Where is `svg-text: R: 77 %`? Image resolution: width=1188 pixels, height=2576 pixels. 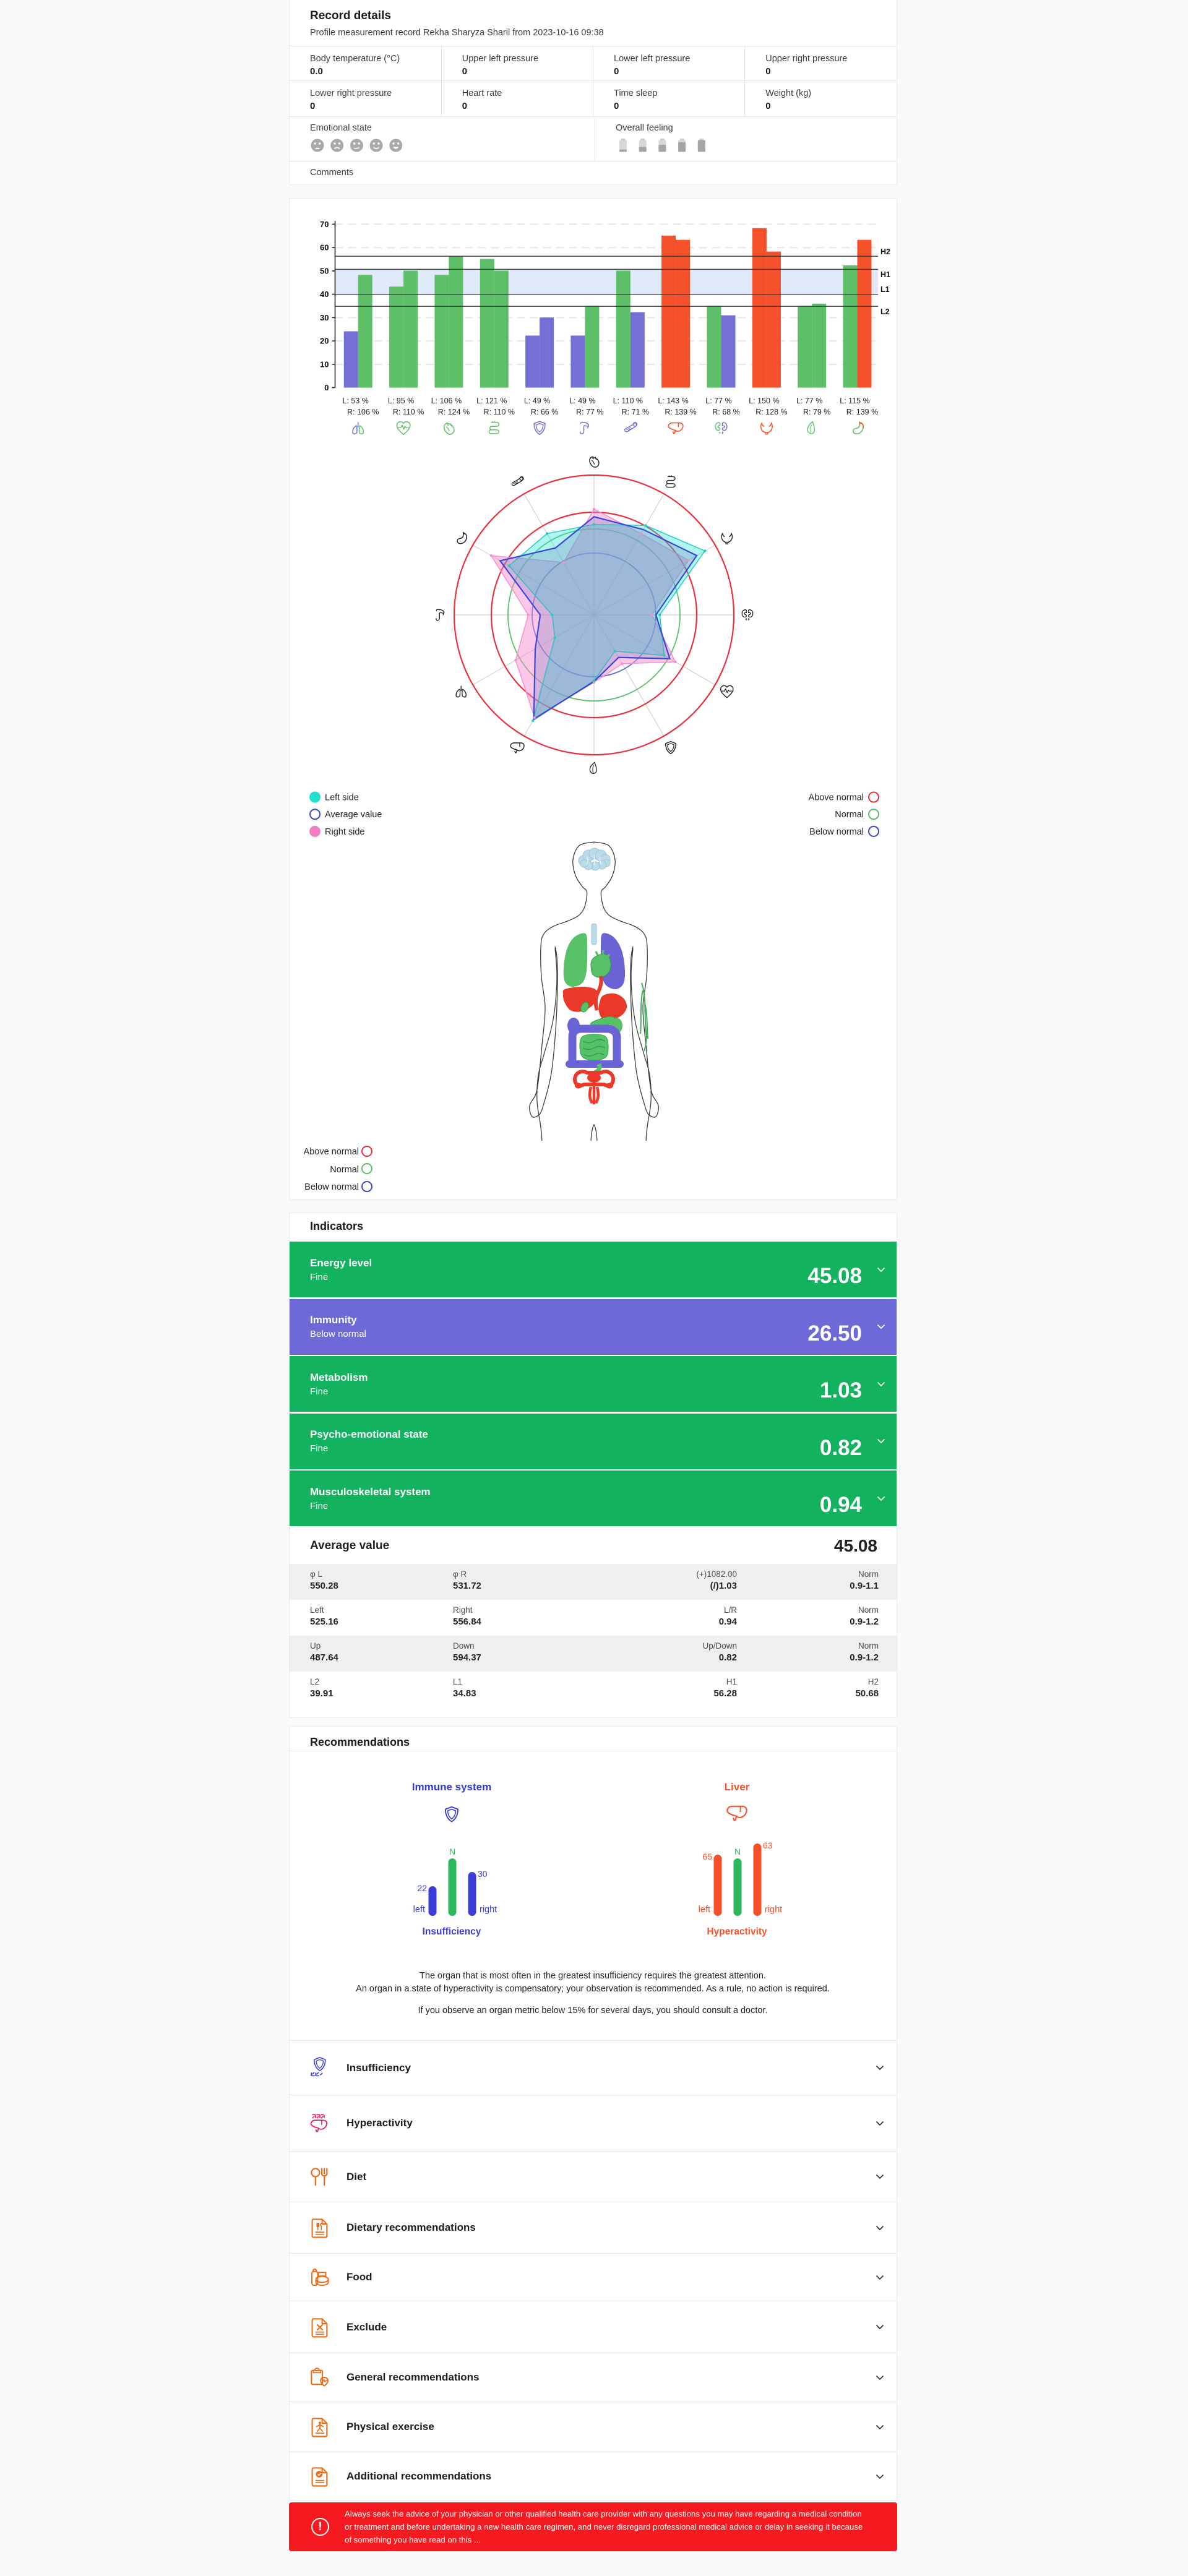 svg-text: R: 77 % is located at coordinates (589, 412).